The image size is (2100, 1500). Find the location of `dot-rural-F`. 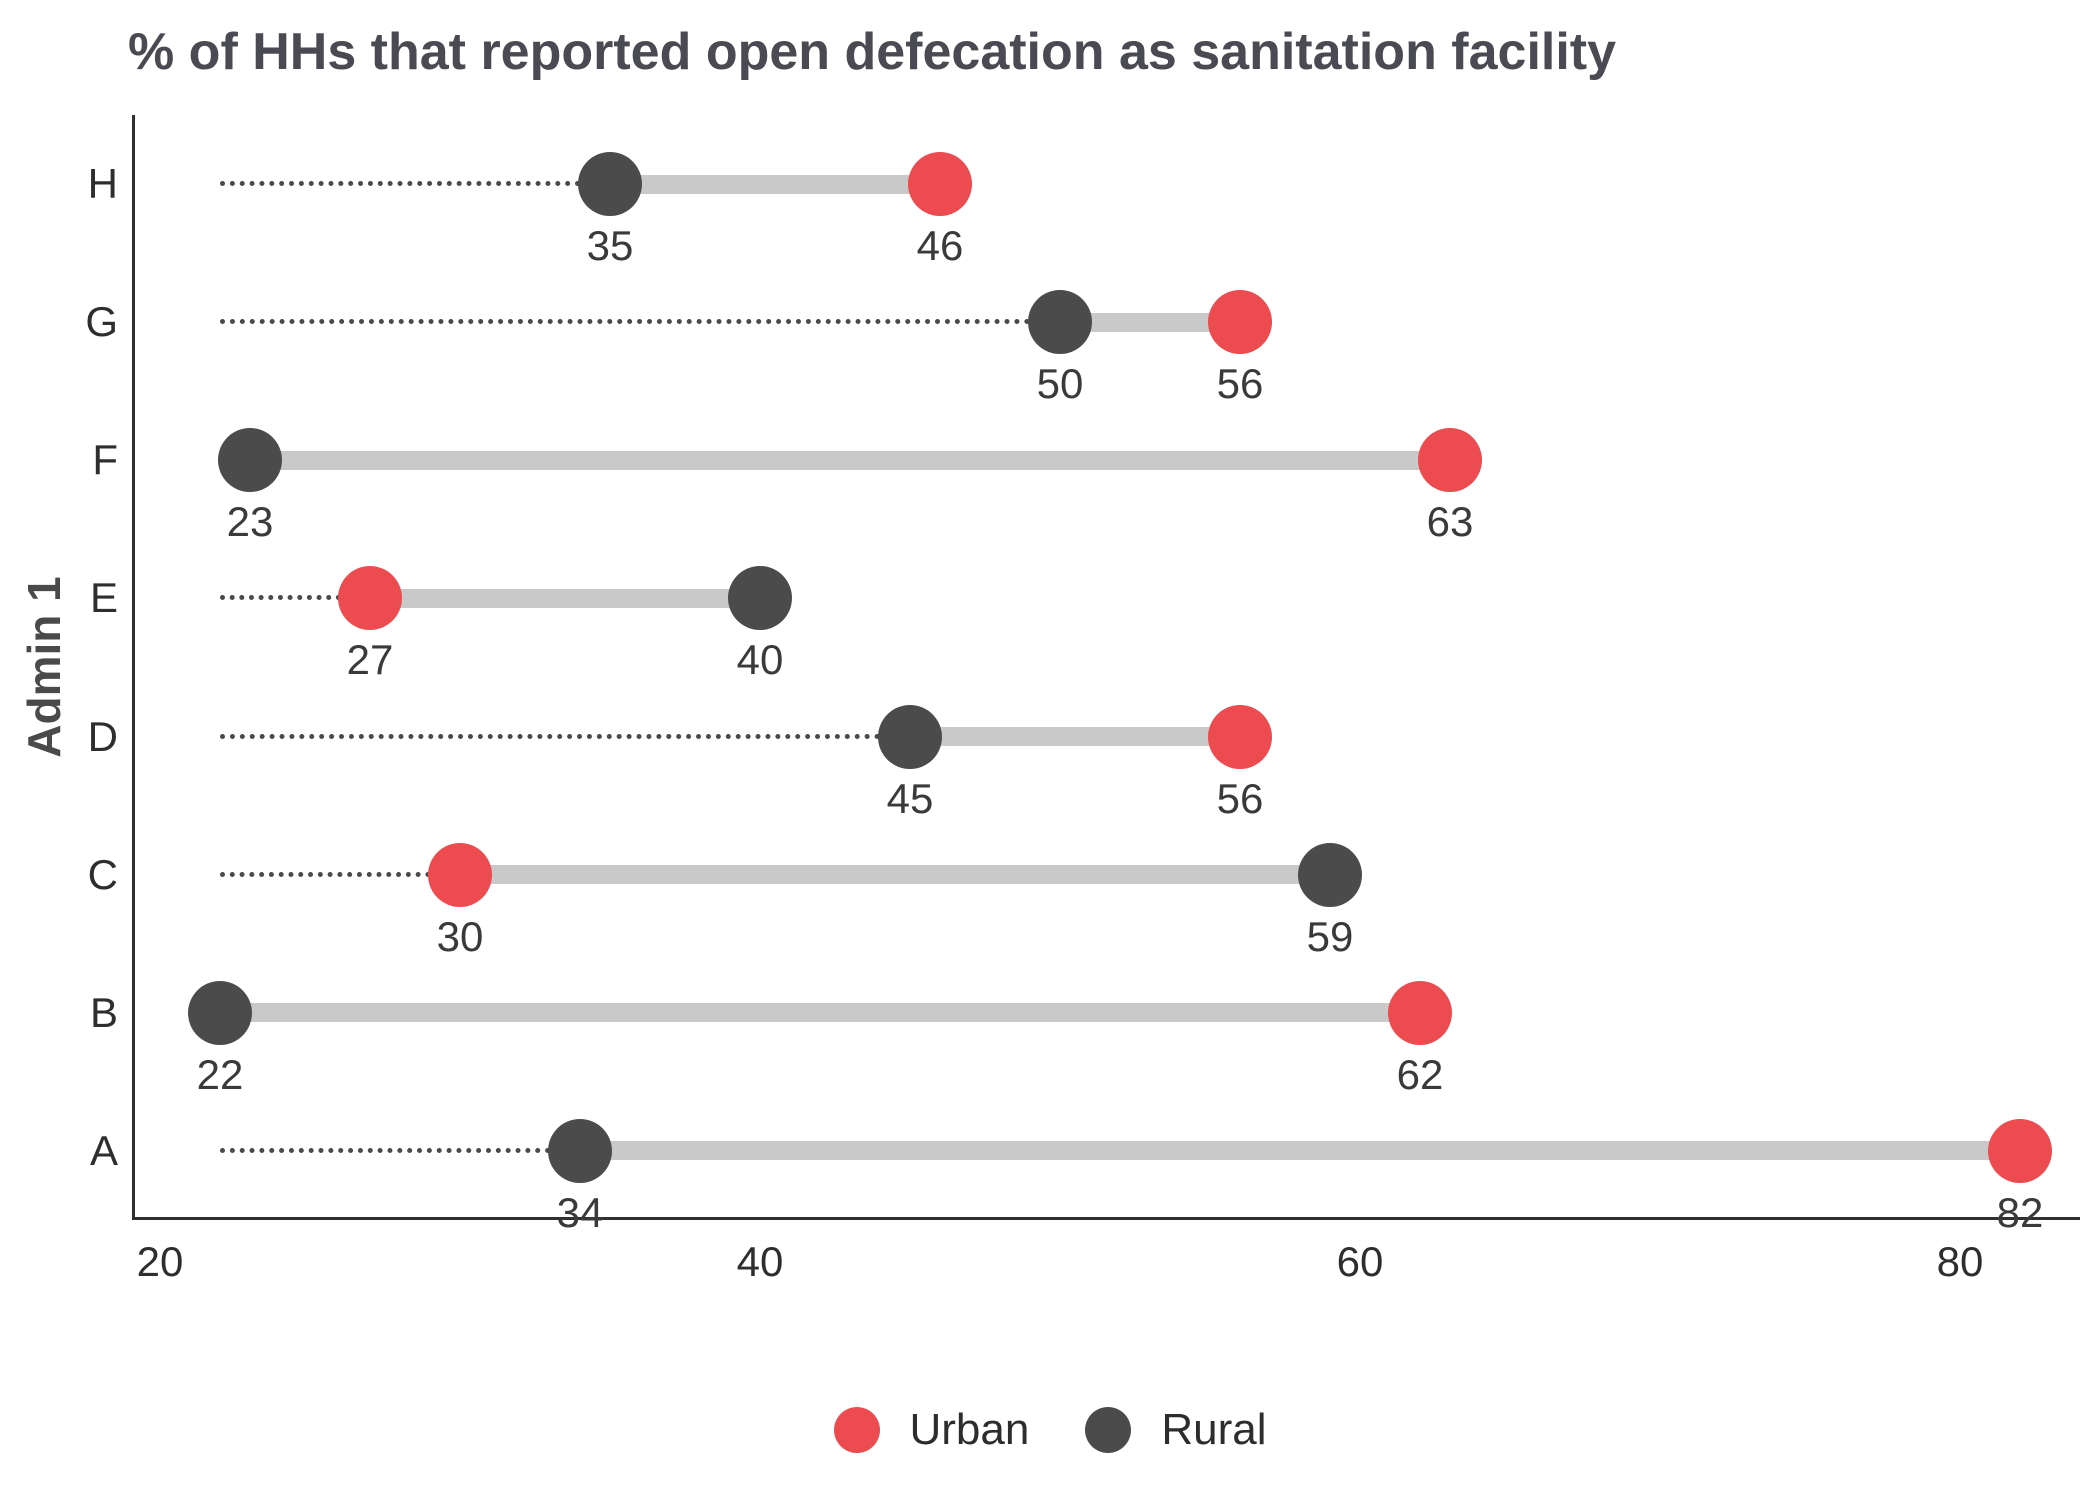

dot-rural-F is located at coordinates (250, 460).